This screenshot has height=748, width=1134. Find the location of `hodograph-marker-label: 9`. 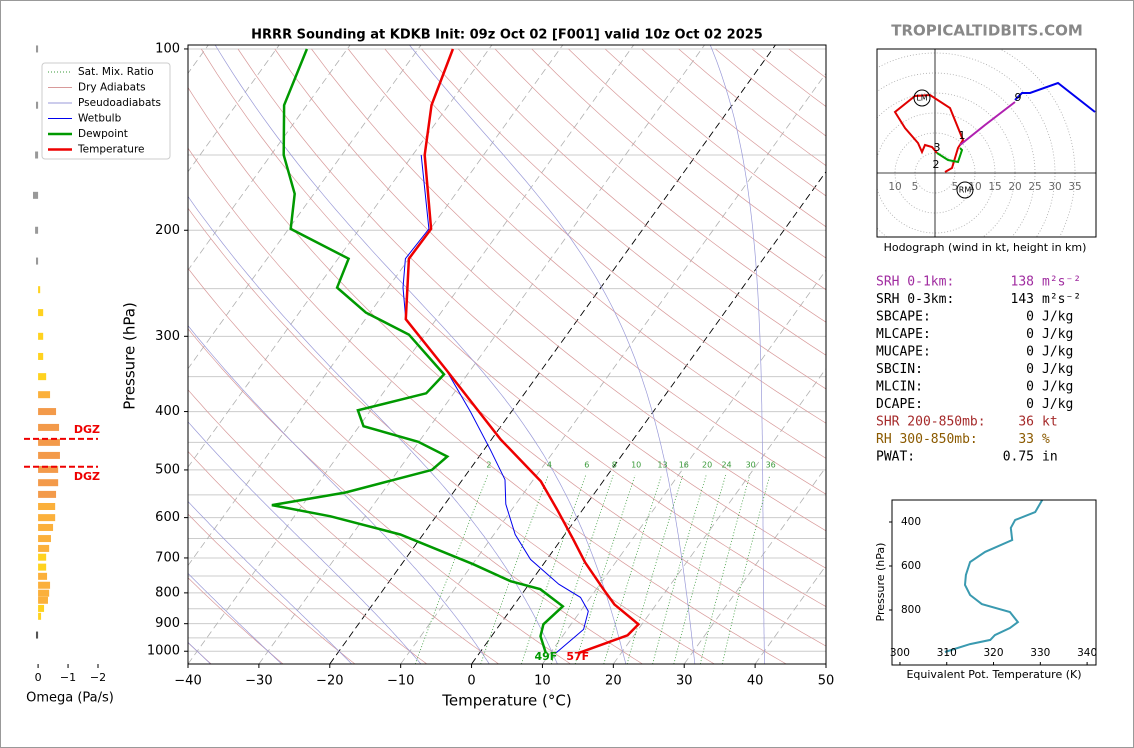

hodograph-marker-label: 9 is located at coordinates (1018, 97).